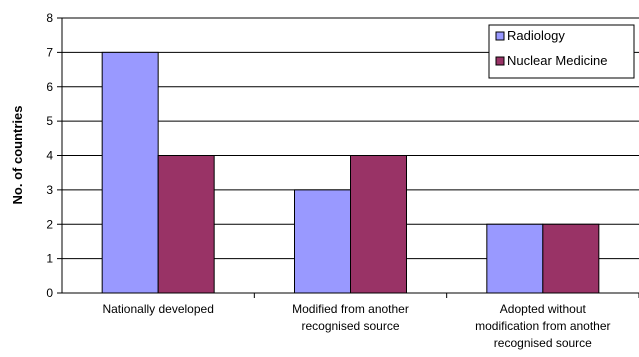  I want to click on y-tick-labels: 0 1 2 3 4 5 6 7 8, so click(49, 155).